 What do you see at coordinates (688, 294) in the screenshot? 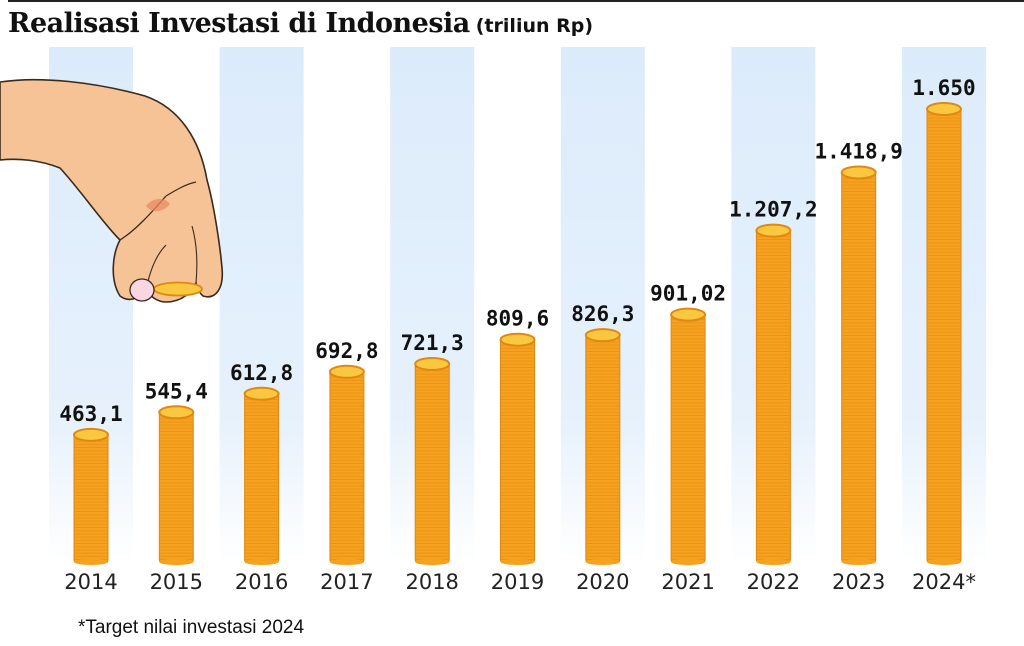
I see `value-label-2021: 901,02` at bounding box center [688, 294].